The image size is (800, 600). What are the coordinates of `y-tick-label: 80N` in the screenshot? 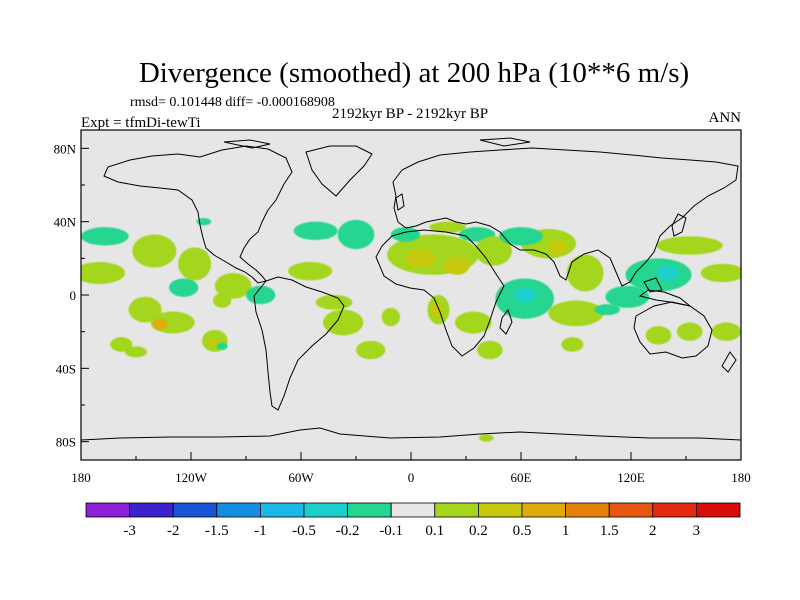 It's located at (65, 148).